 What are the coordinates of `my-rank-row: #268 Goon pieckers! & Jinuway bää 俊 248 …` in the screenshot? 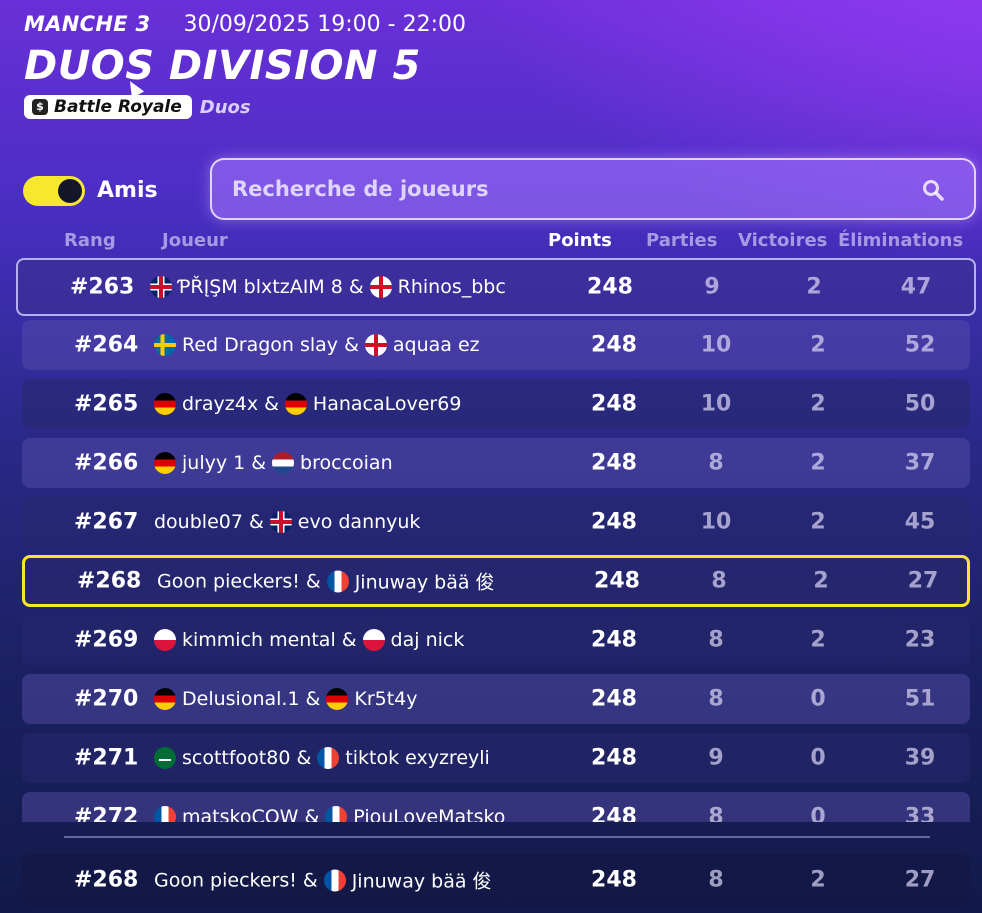 It's located at (496, 880).